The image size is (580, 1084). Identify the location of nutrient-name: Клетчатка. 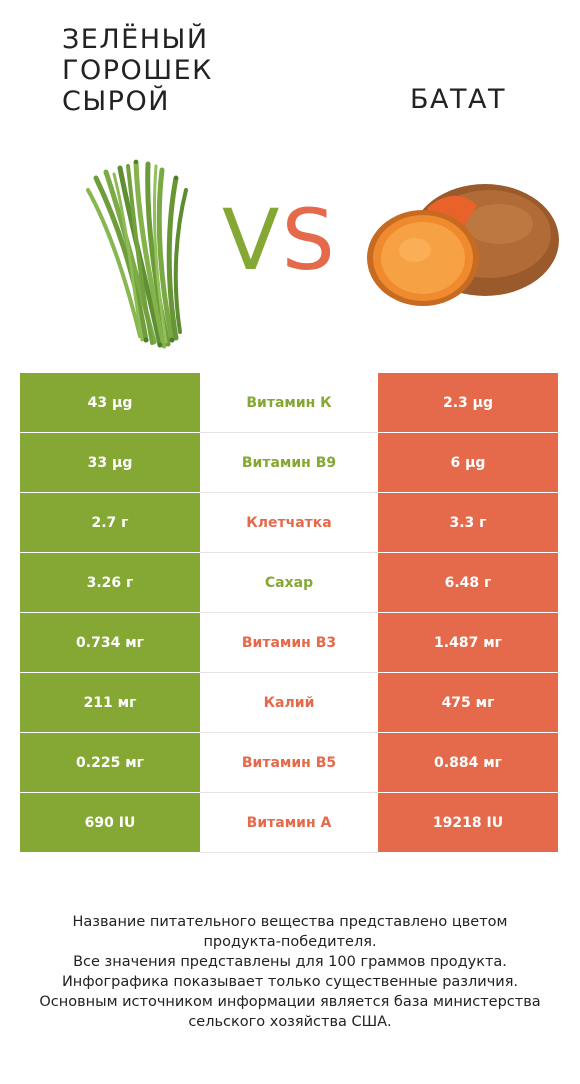
(289, 523).